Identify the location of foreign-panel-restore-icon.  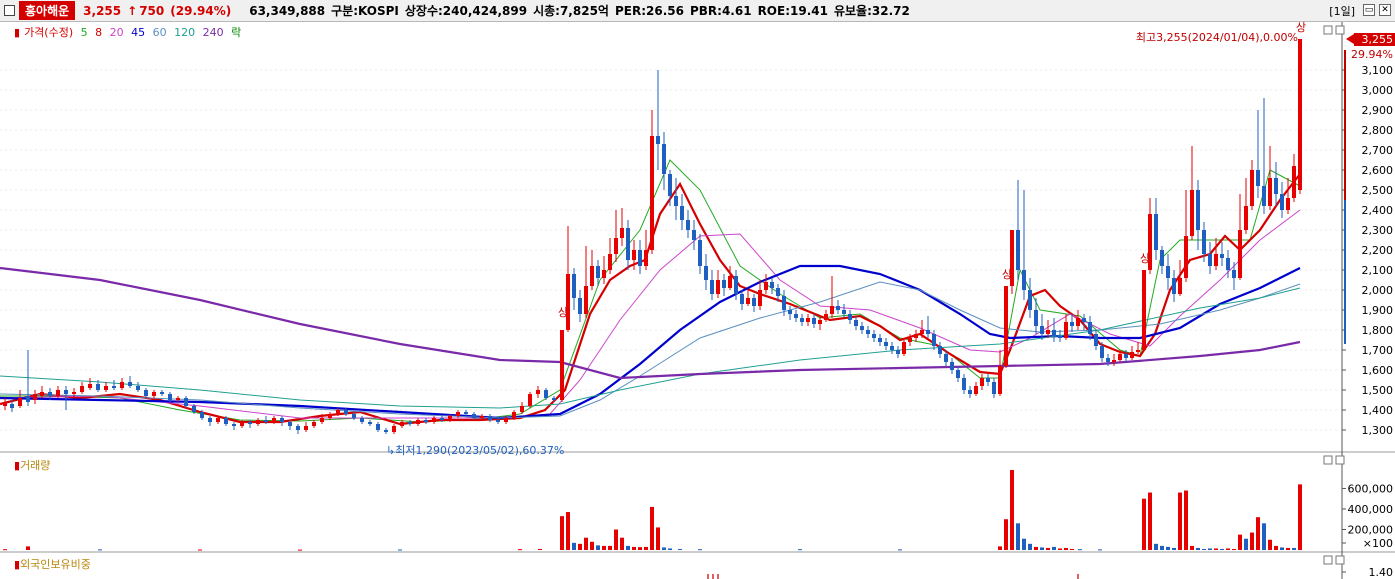
(1328, 560).